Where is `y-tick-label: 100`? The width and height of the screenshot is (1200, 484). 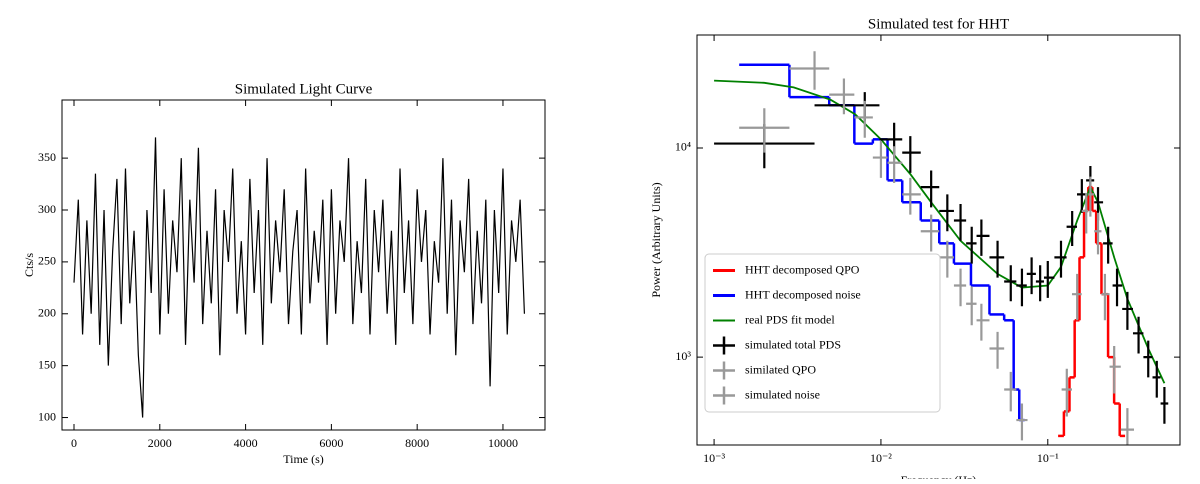
y-tick-label: 100 is located at coordinates (47, 416).